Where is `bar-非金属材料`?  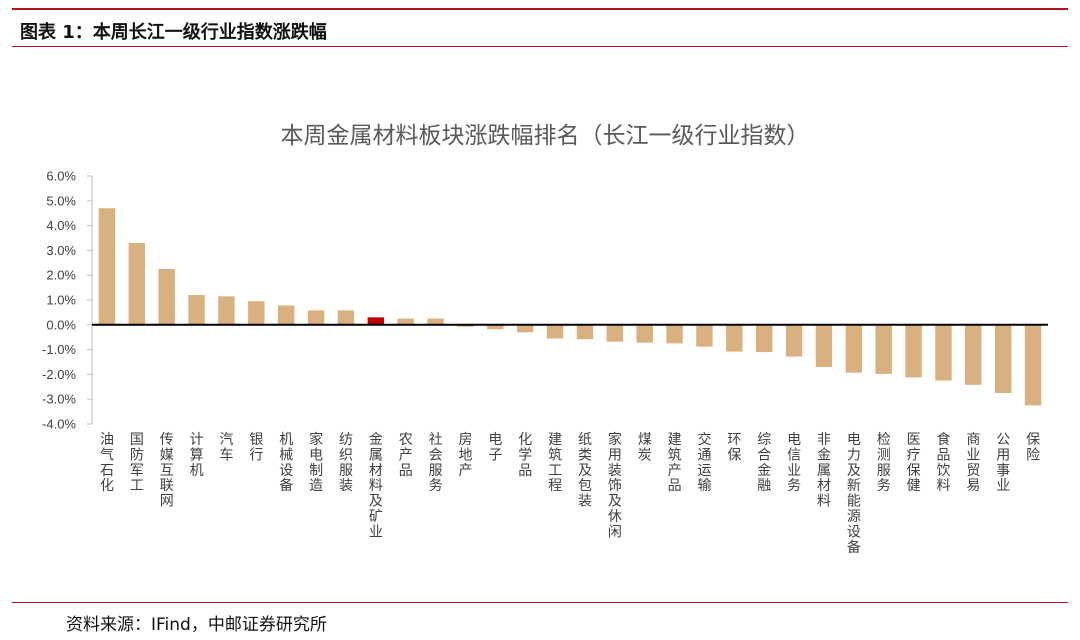 bar-非金属材料 is located at coordinates (824, 345).